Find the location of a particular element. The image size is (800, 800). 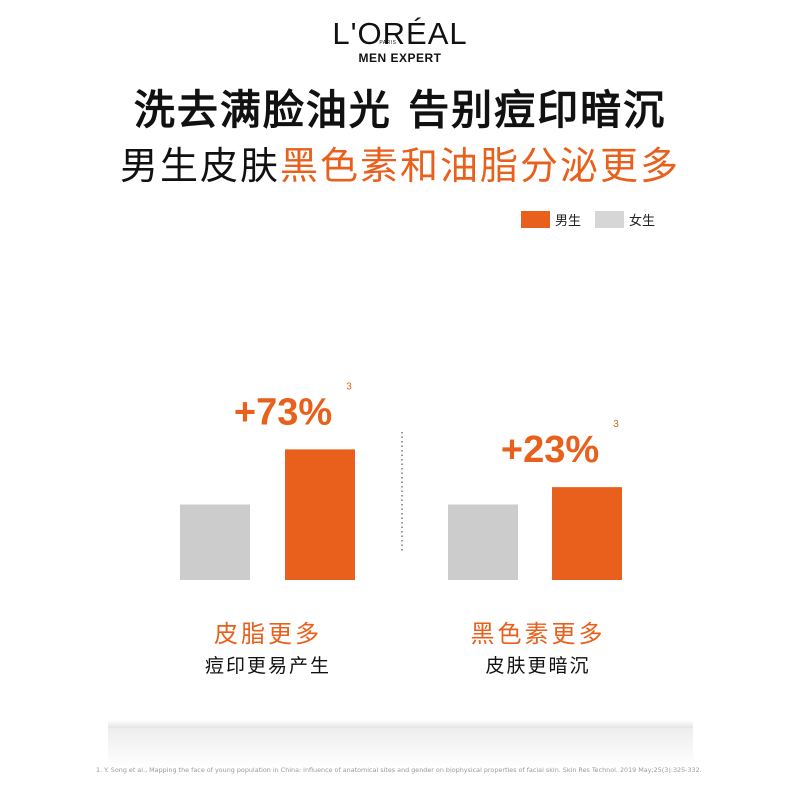

brand-logo-text: L'ORÉAL is located at coordinates (400, 33).